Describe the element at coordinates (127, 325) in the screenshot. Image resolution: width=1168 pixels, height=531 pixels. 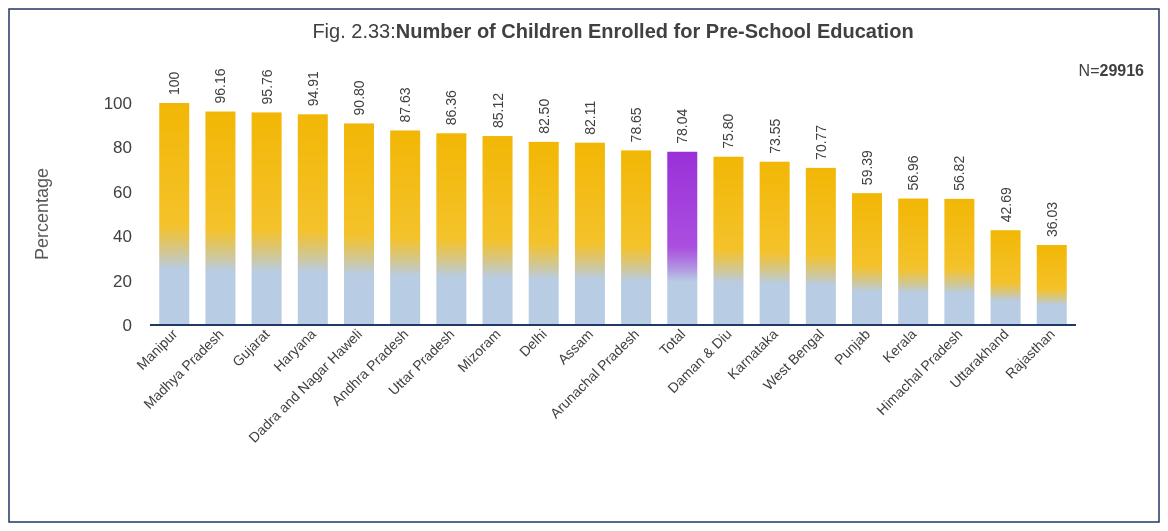
I see `y-tick-label: 0` at that location.